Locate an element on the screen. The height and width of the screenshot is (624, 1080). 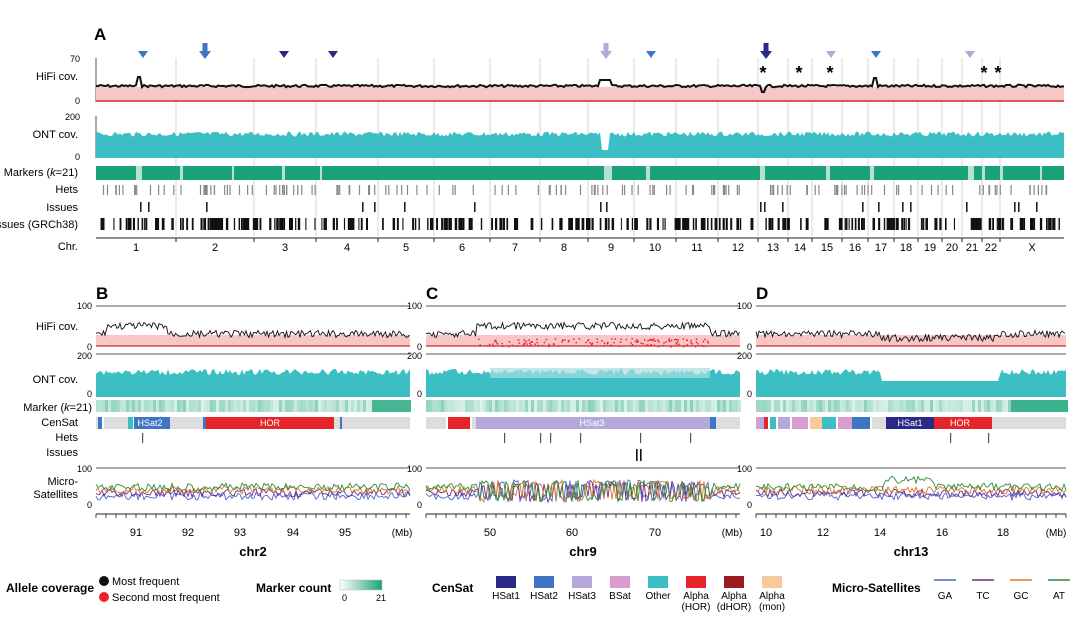
ont-tick-200: 200 is located at coordinates (72, 117).